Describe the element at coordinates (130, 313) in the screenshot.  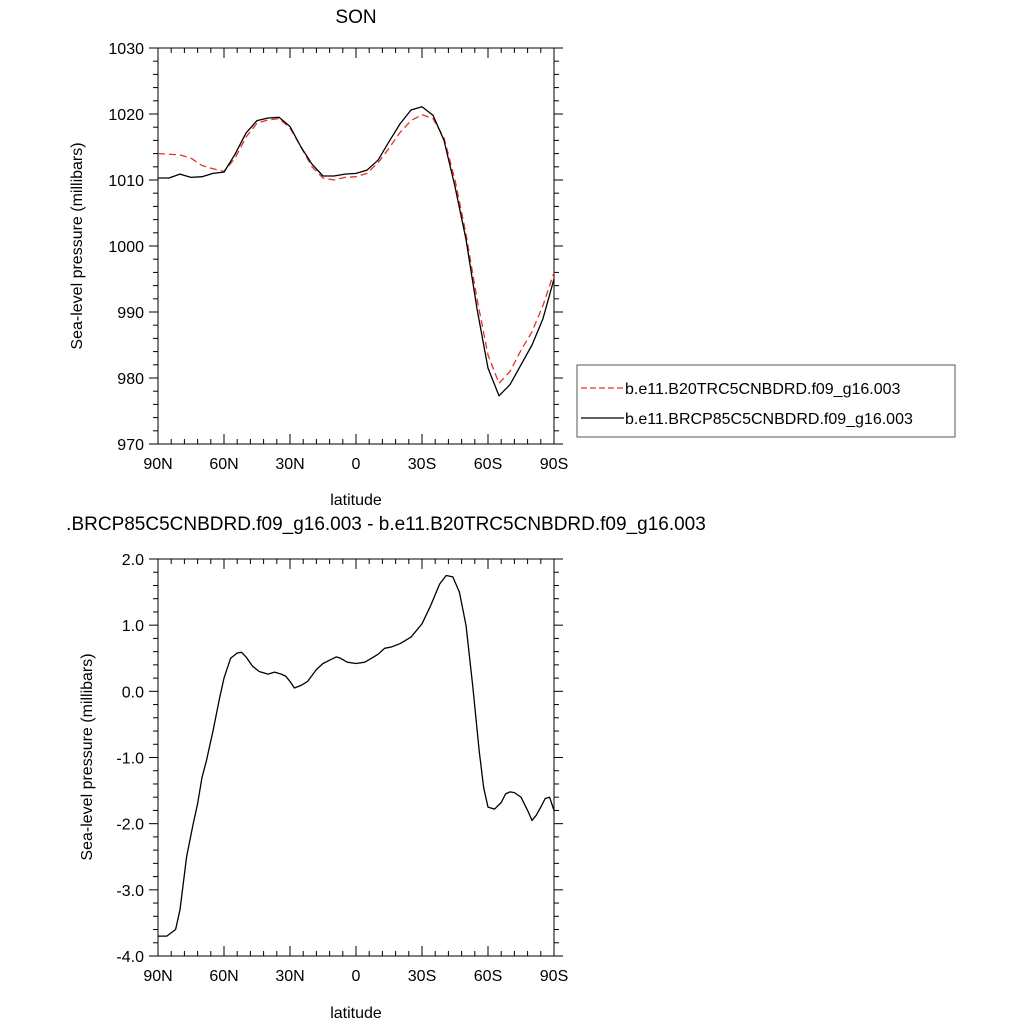
I see `y-tick-label: 990` at that location.